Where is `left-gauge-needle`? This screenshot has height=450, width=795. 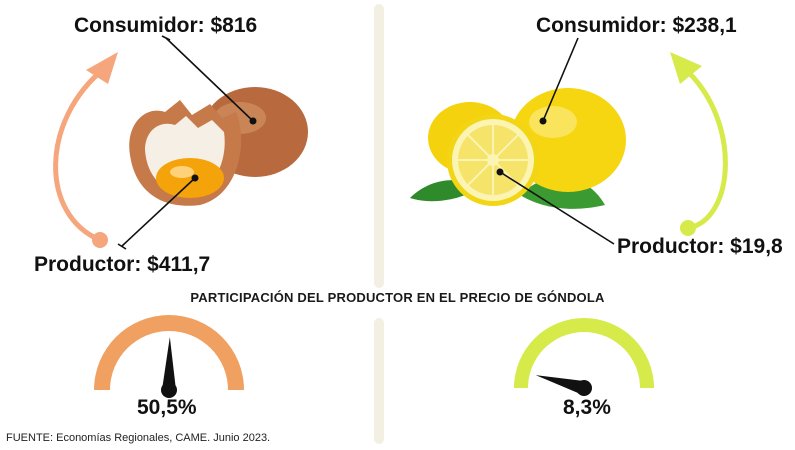
left-gauge-needle is located at coordinates (169, 364).